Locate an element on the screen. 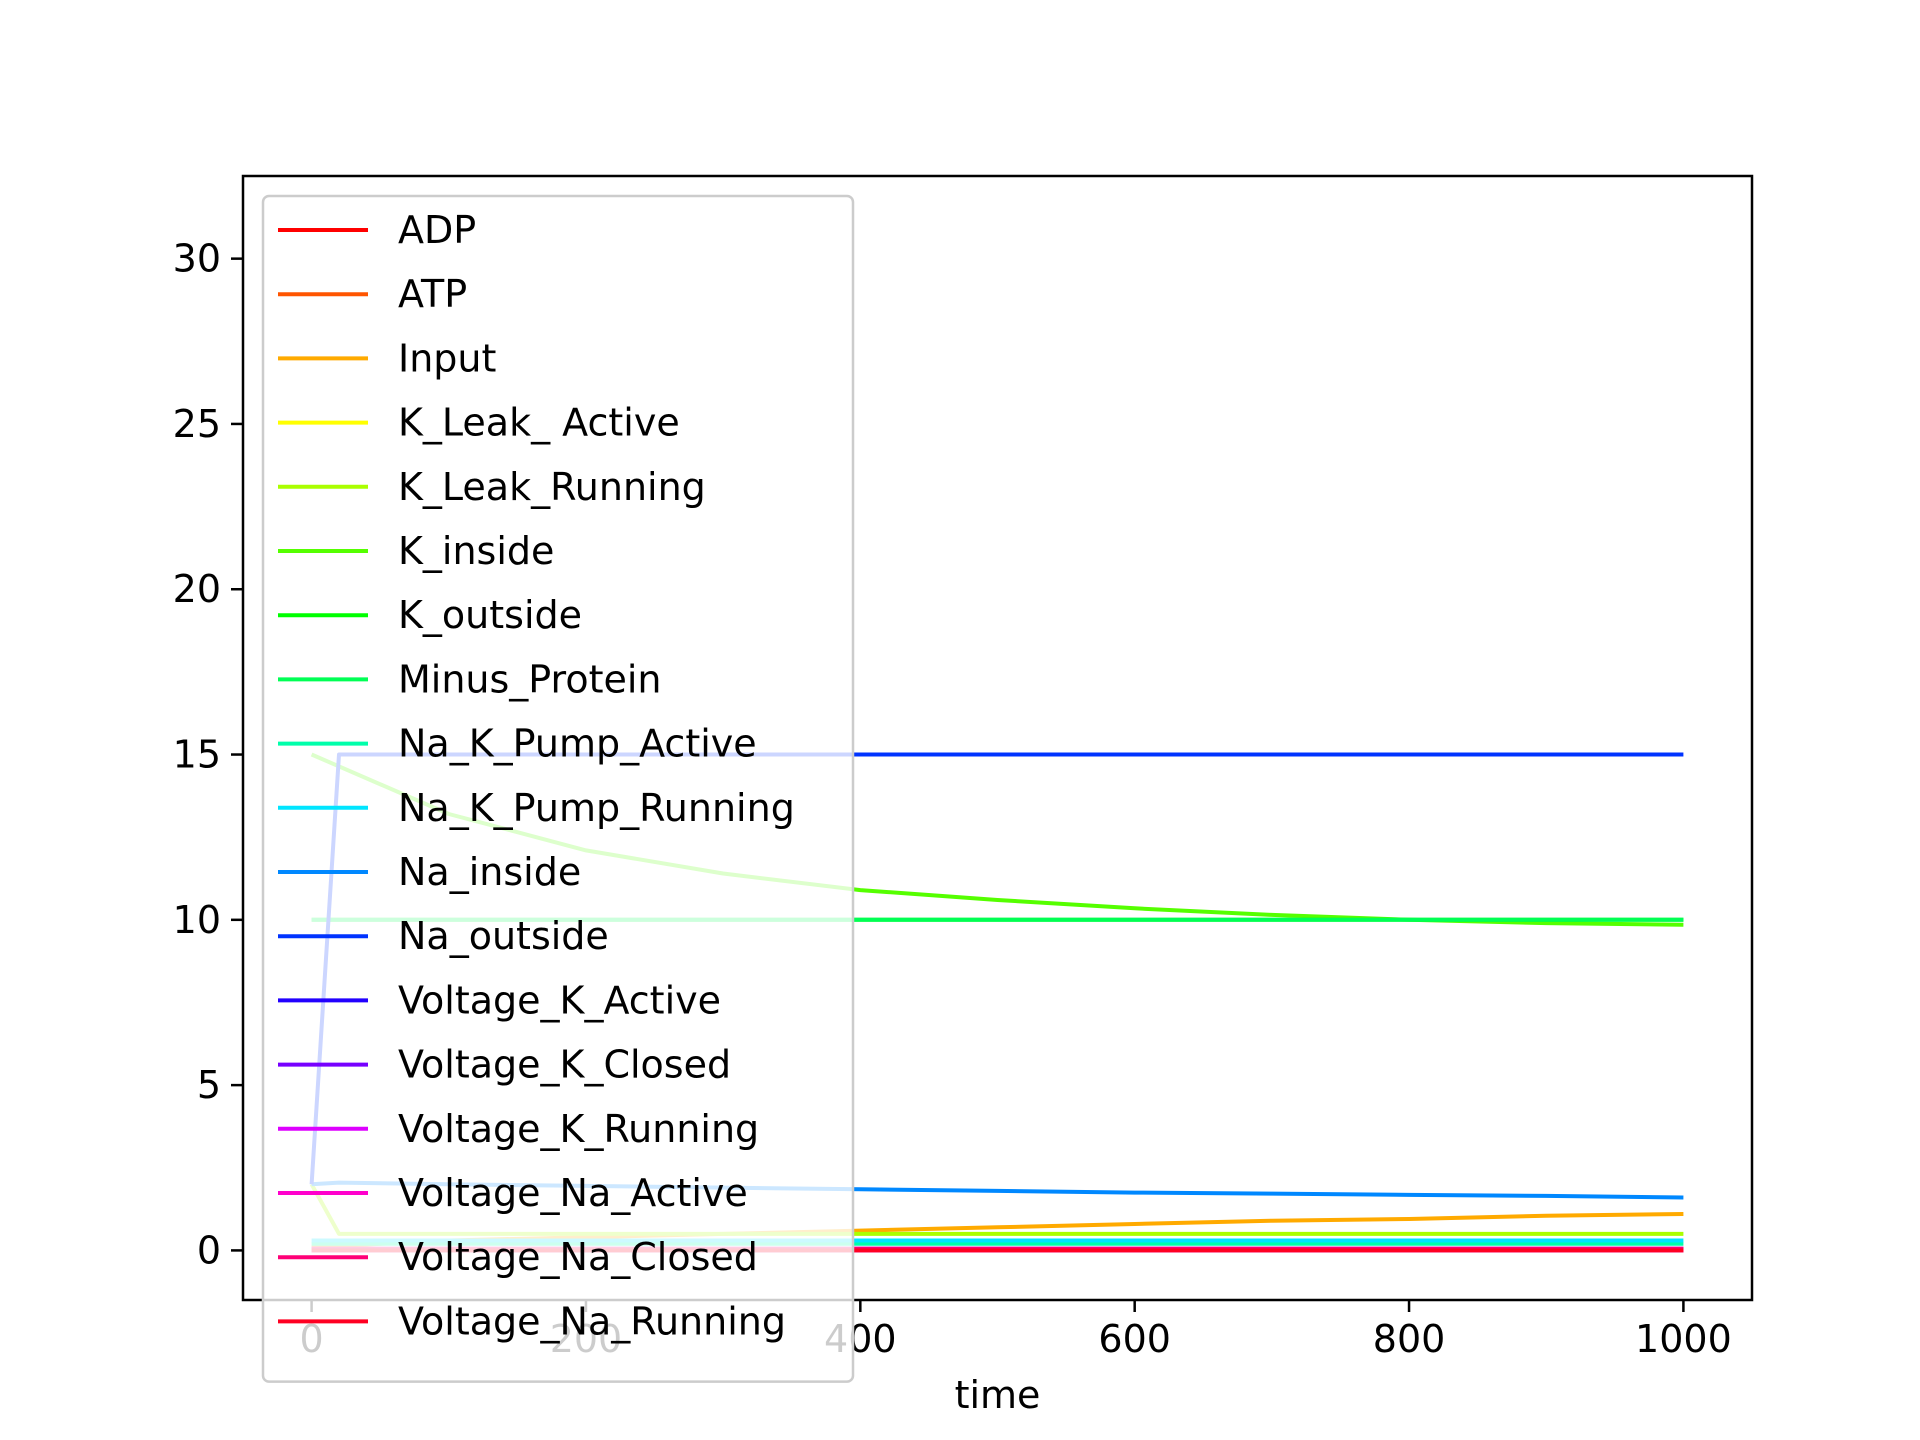  legend-label: K_inside is located at coordinates (476, 551).